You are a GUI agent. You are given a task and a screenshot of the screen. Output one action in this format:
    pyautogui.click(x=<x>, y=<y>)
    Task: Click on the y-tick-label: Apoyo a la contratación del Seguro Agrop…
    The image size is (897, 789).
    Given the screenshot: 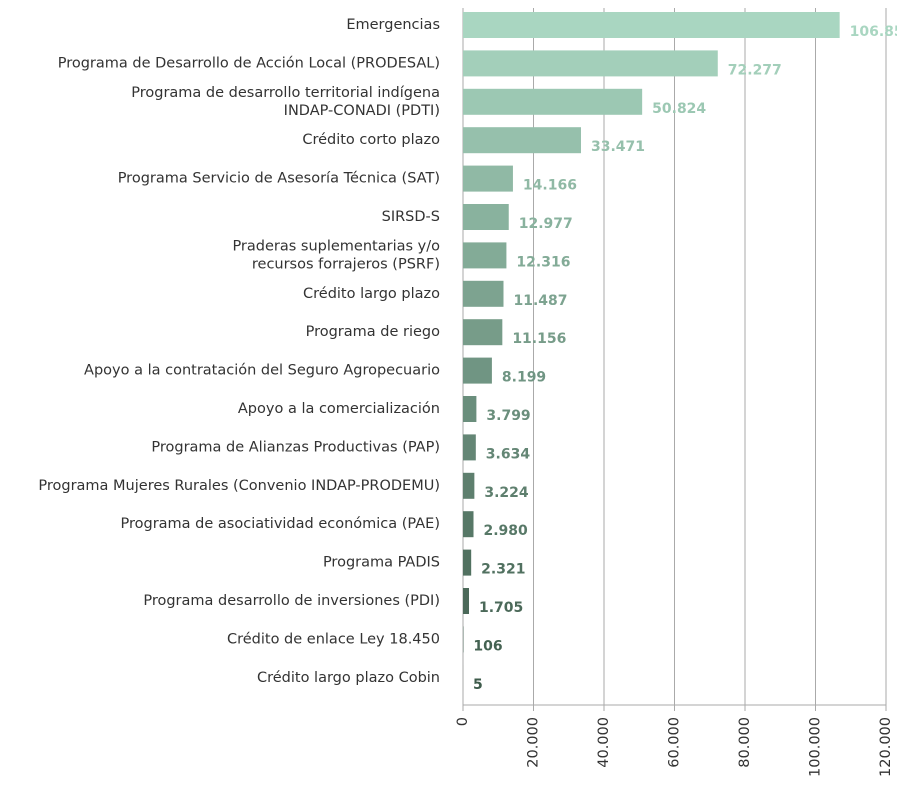 What is the action you would take?
    pyautogui.click(x=262, y=371)
    